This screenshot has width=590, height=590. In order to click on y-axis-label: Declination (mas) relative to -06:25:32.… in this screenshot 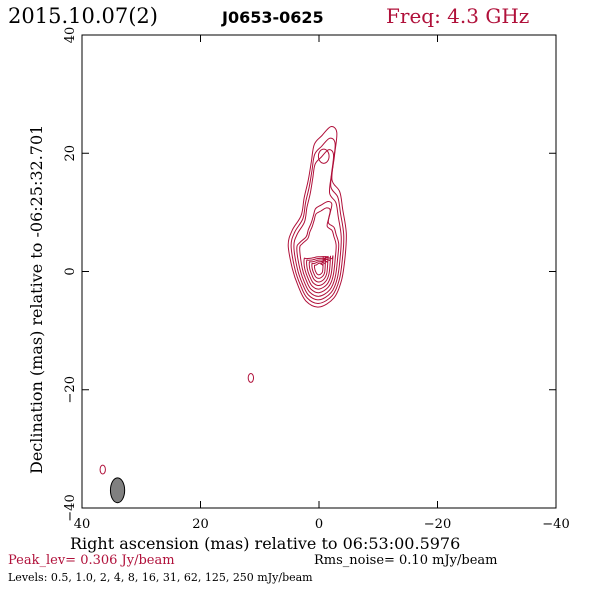, I will do `click(36, 299)`.